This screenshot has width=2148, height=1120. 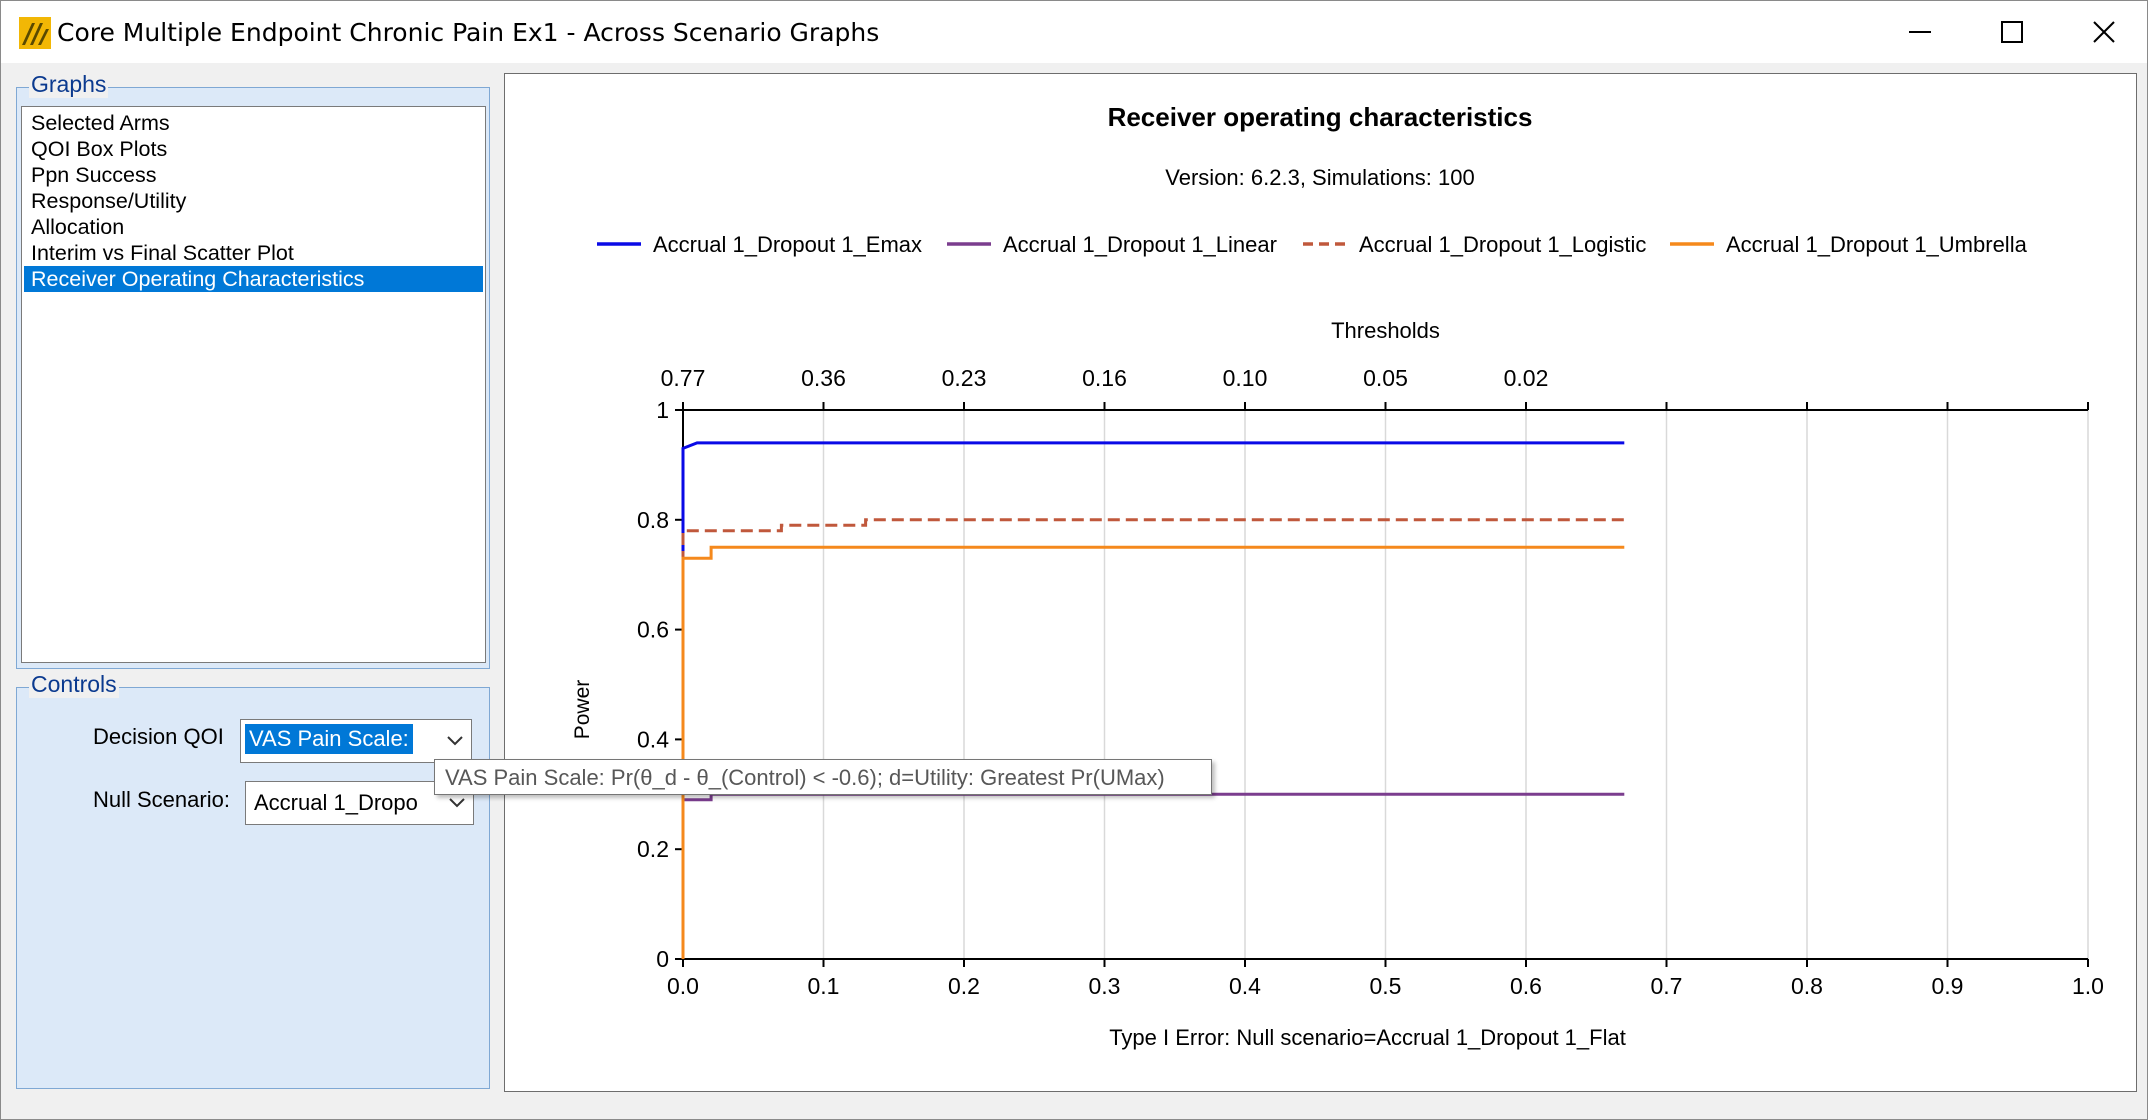 I want to click on threshold-tick-label: 0.23, so click(x=964, y=378).